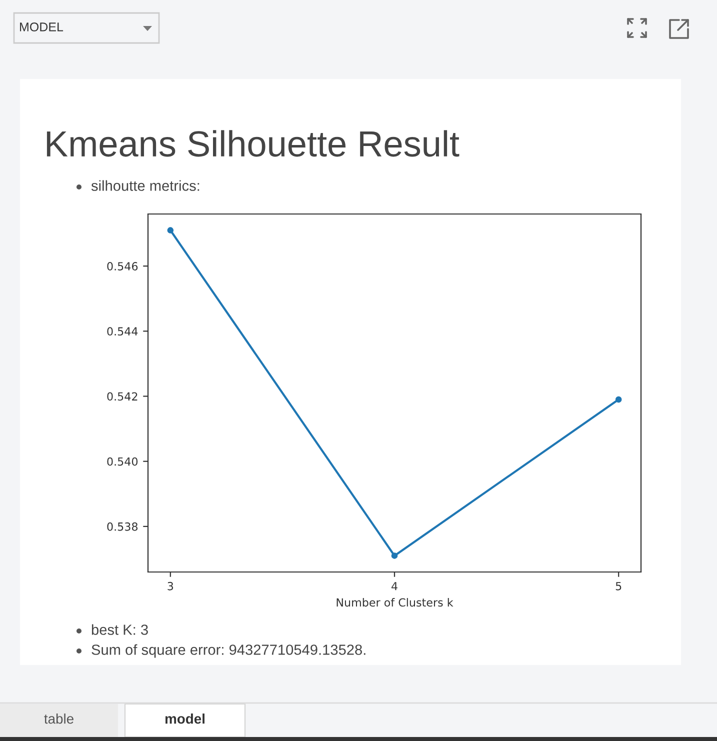 Image resolution: width=717 pixels, height=741 pixels. Describe the element at coordinates (229, 651) in the screenshot. I see `text: Sum of square error: 94327710549.13528.` at that location.